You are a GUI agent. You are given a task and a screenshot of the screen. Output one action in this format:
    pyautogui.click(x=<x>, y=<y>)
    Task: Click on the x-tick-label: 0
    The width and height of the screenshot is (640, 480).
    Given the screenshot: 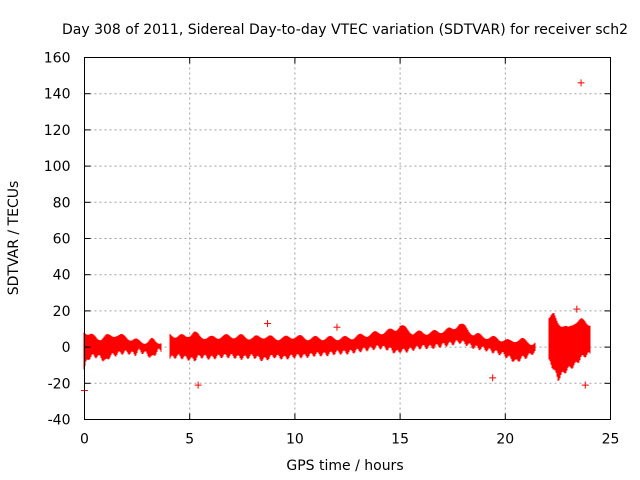 What is the action you would take?
    pyautogui.click(x=84, y=440)
    